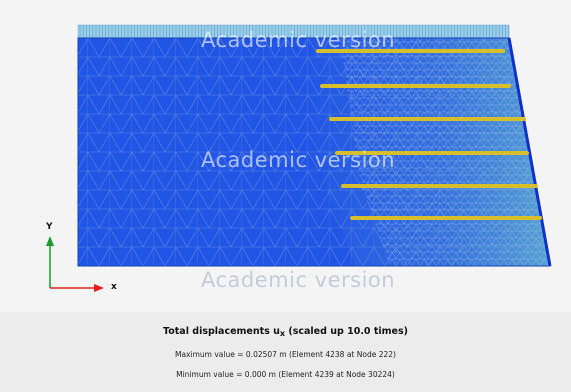 This screenshot has height=392, width=571. I want to click on x-axis-label: x, so click(114, 287).